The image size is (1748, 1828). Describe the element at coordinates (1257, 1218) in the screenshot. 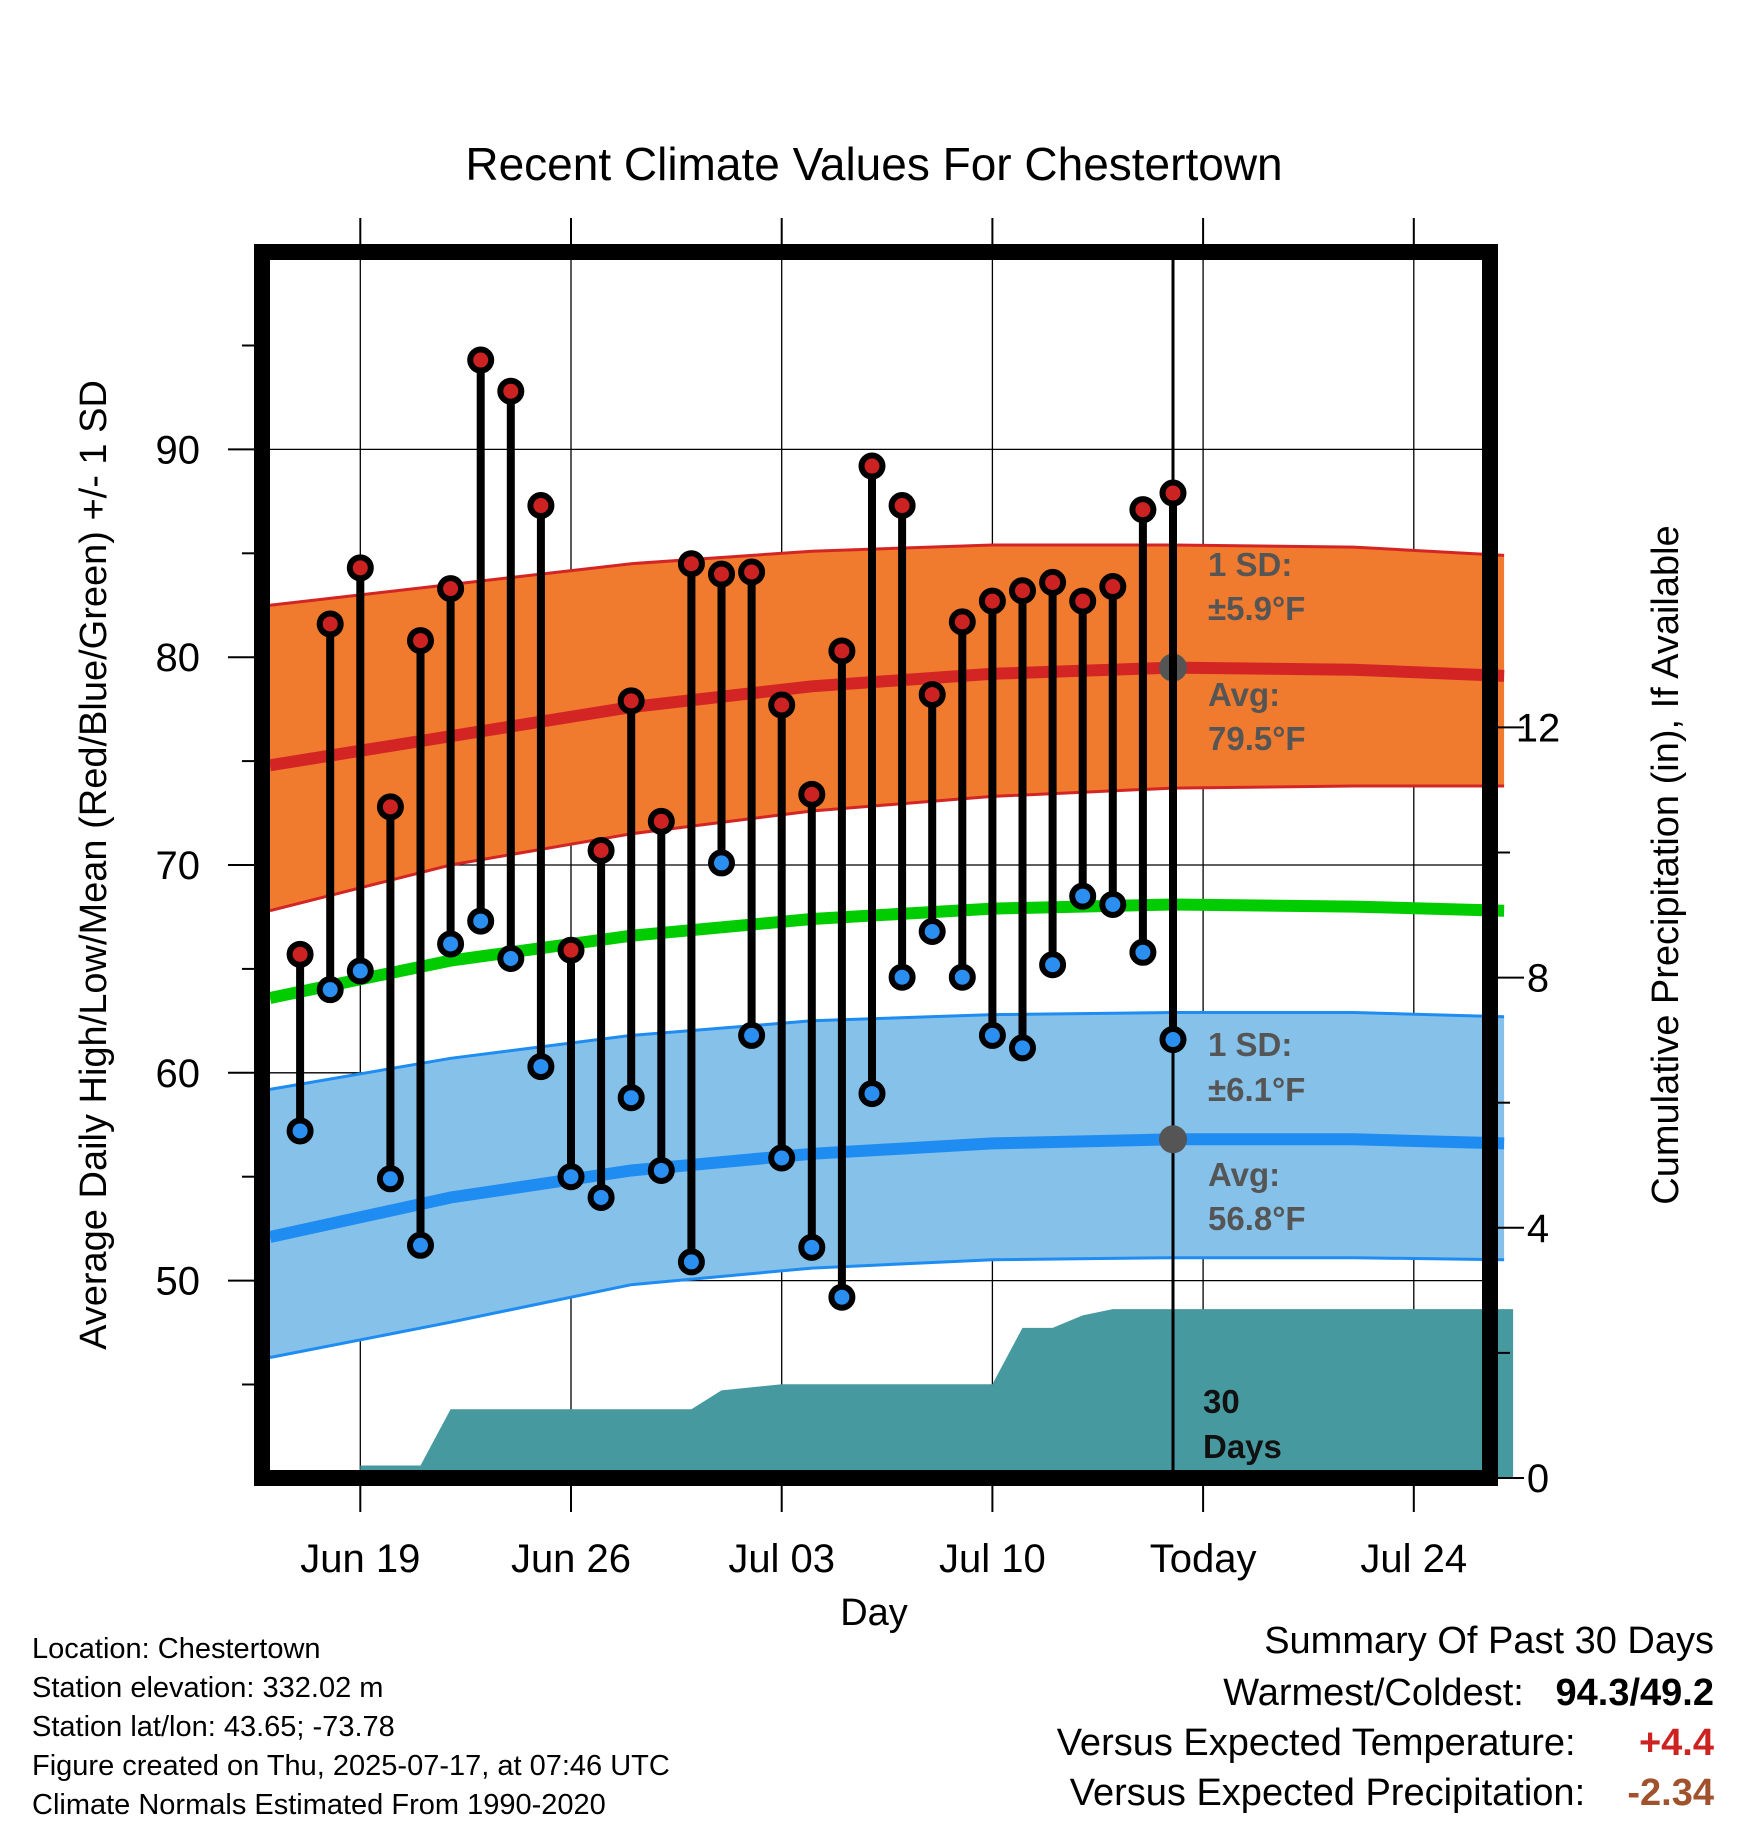

I see `avg-low-value: 56.8°F` at that location.